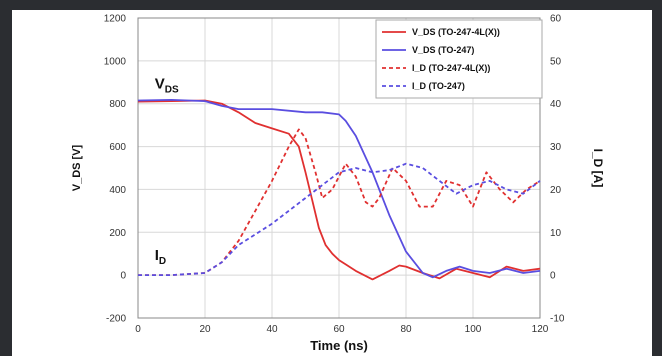  Describe the element at coordinates (115, 19) in the screenshot. I see `y-left-tick-label: 1200` at that location.